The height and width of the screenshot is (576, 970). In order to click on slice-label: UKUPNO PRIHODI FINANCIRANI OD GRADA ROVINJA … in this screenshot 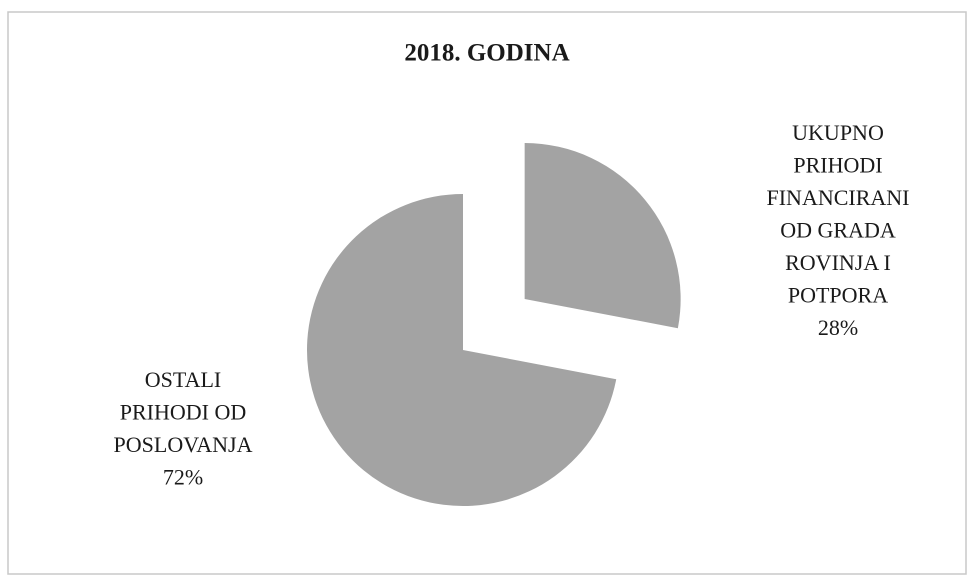, I will do `click(838, 214)`.